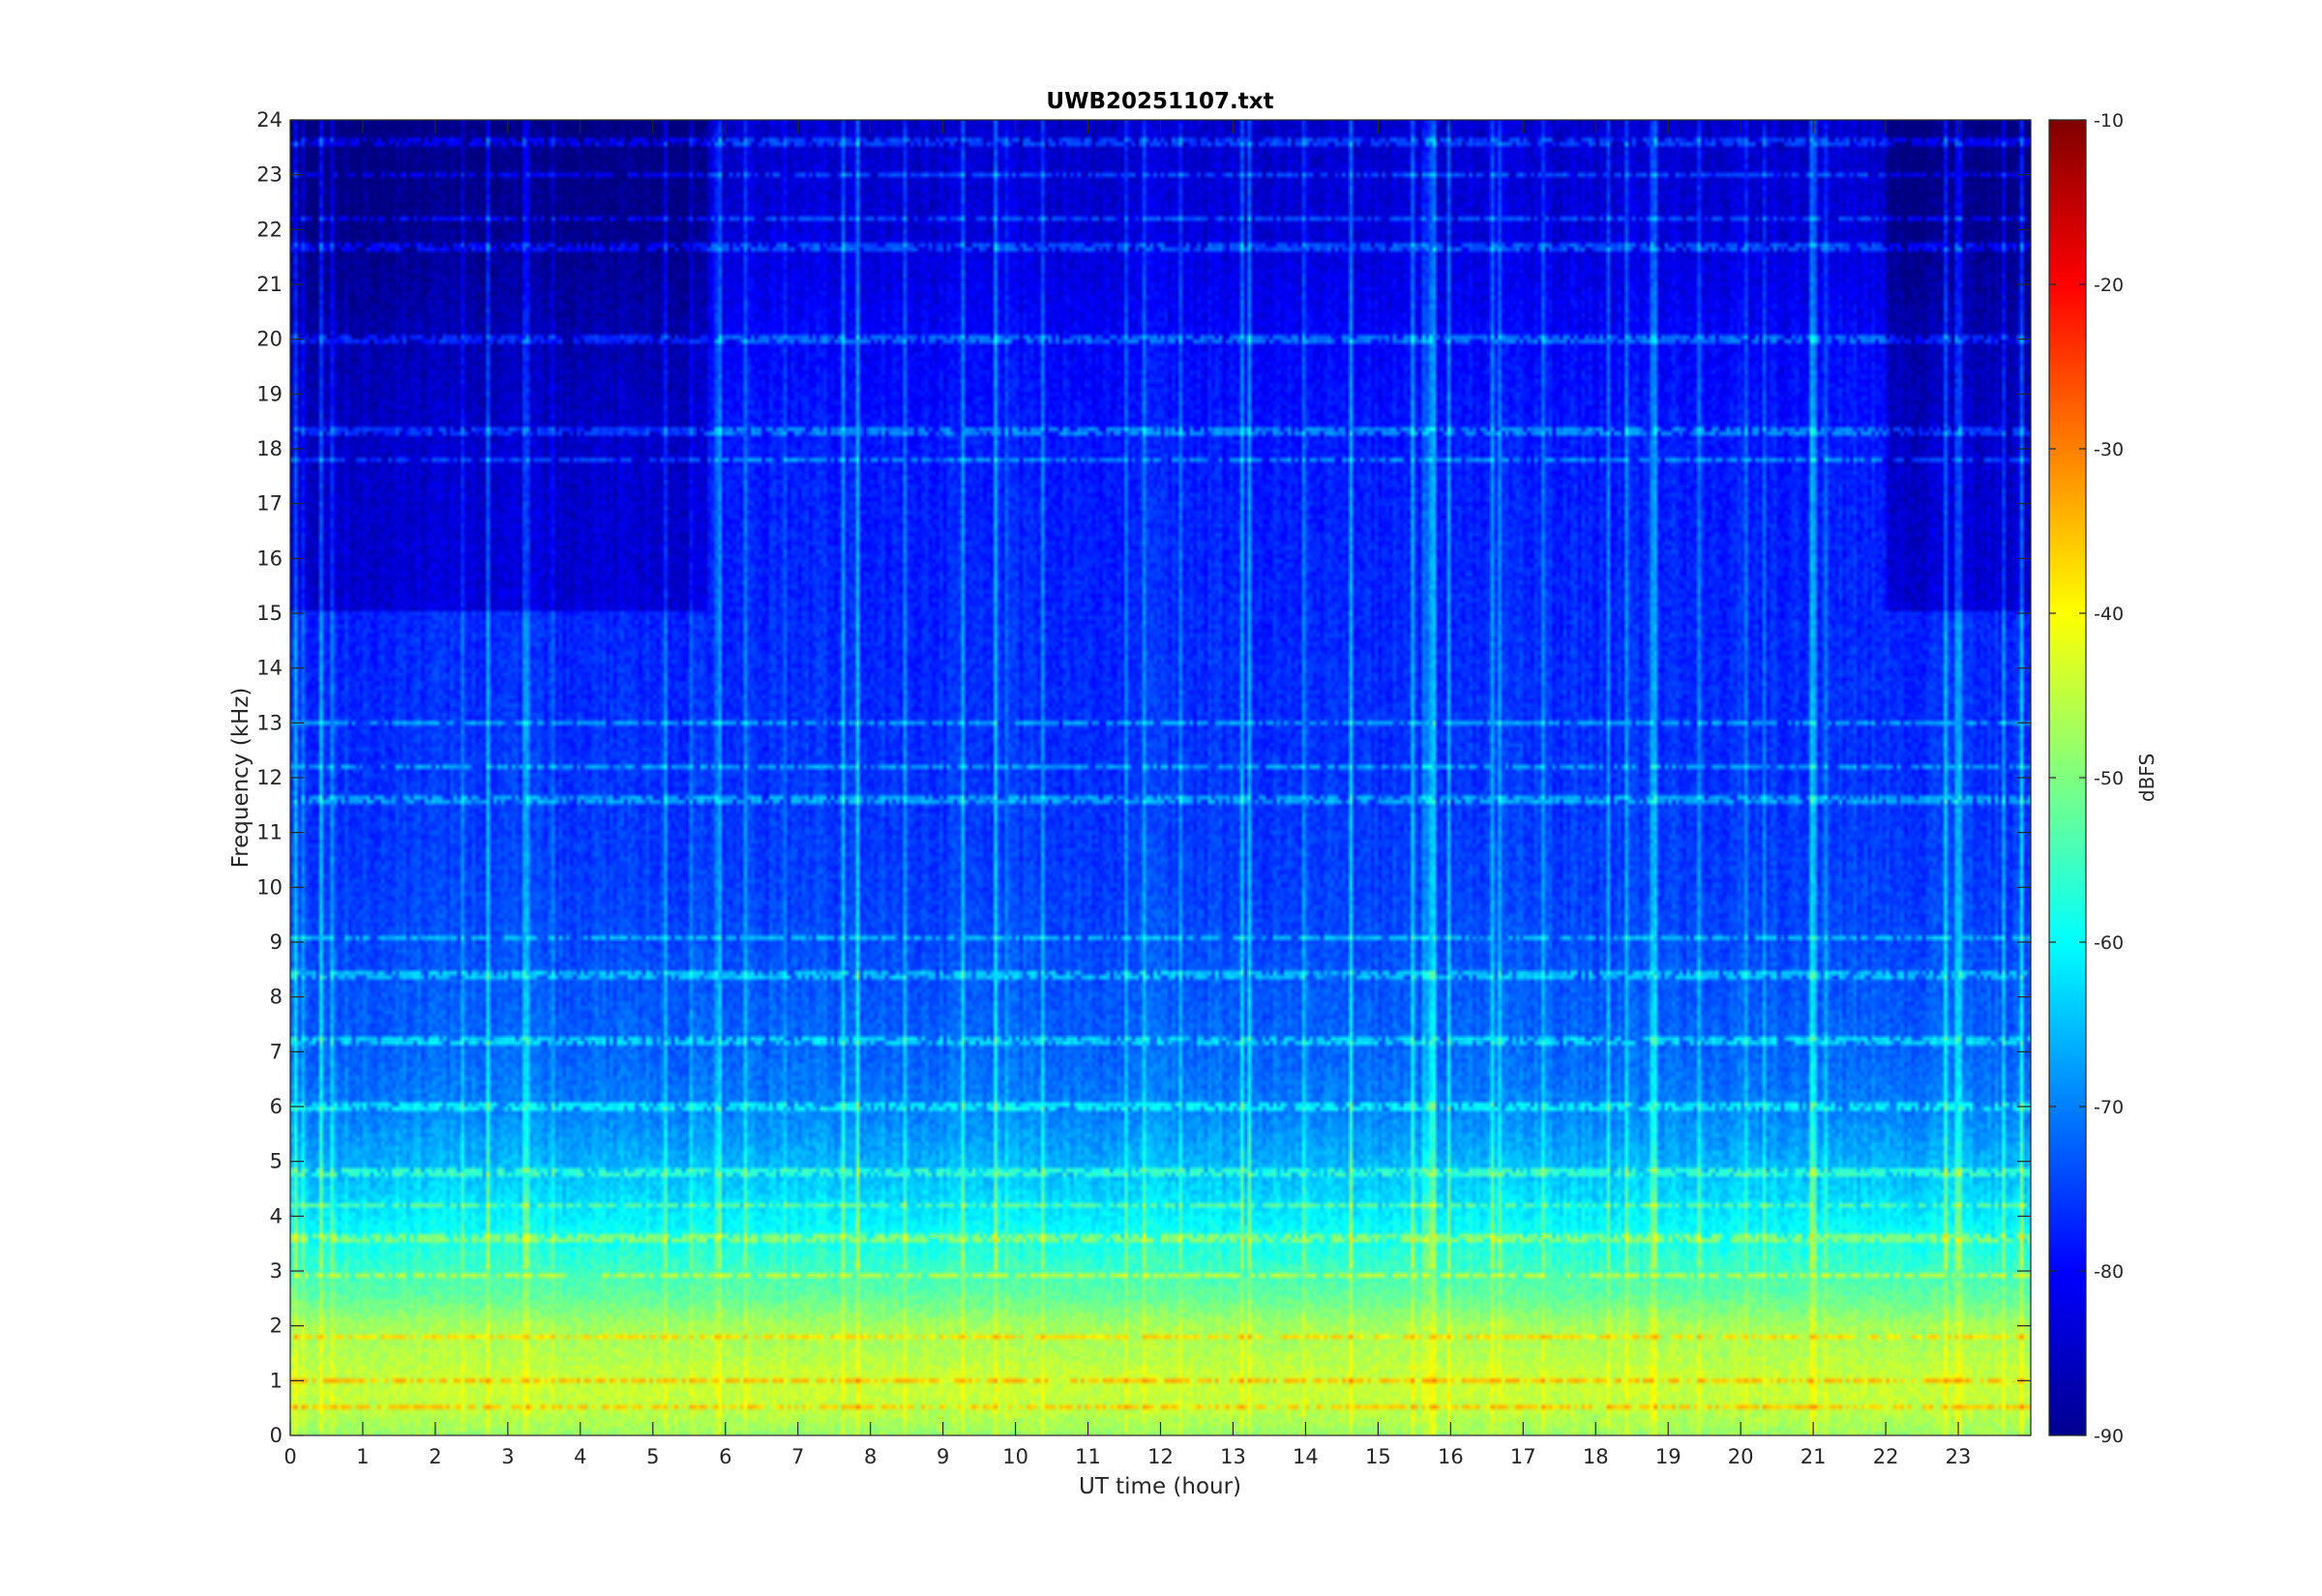 This screenshot has width=2322, height=1596. I want to click on y-tick-label: 13, so click(269, 722).